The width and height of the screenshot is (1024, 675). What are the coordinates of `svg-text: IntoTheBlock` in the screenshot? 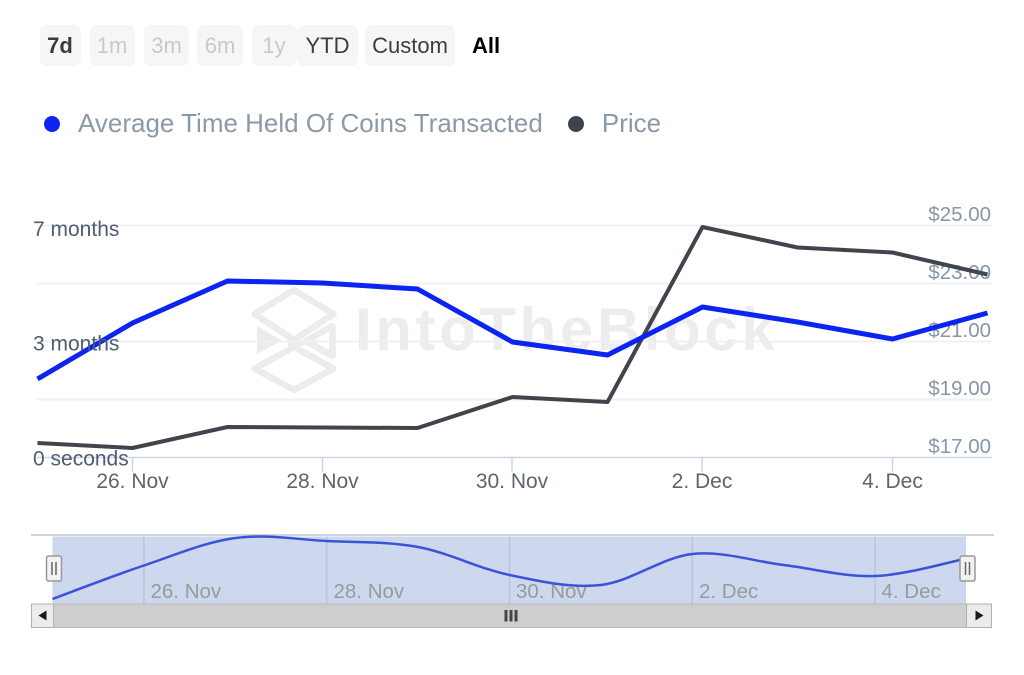 It's located at (566, 329).